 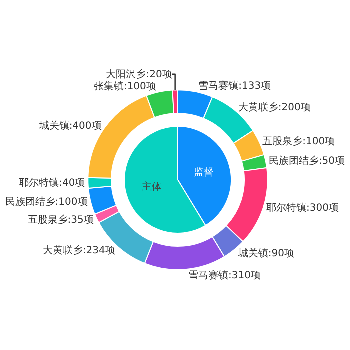 I want to click on slice-label: 大阳沢乡:20项, so click(x=139, y=74).